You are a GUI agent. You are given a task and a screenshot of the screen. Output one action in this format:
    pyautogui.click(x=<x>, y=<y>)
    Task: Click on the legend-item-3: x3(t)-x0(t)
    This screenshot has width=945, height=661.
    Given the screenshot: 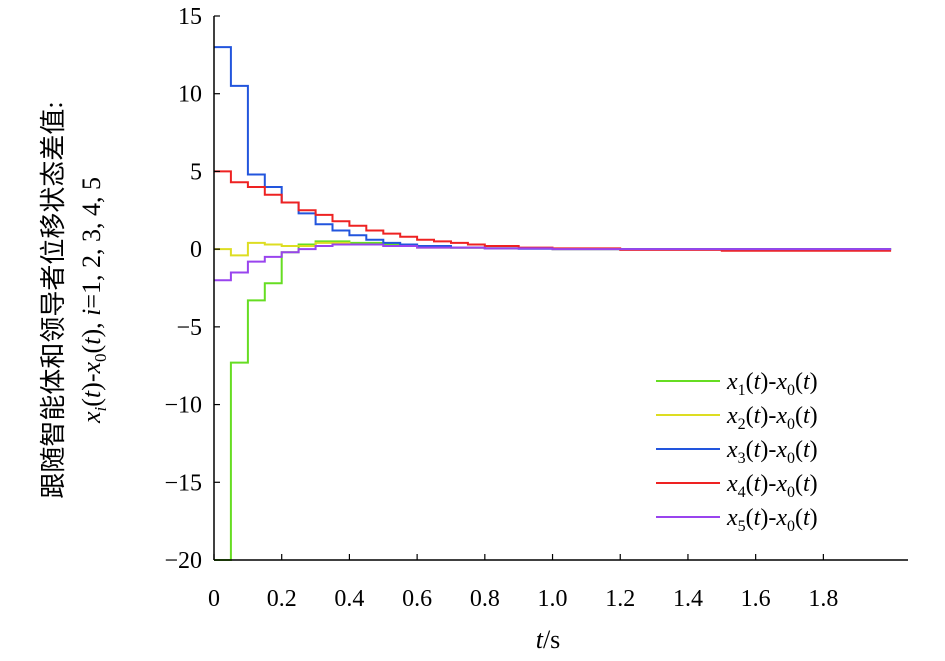 What is the action you would take?
    pyautogui.click(x=737, y=452)
    